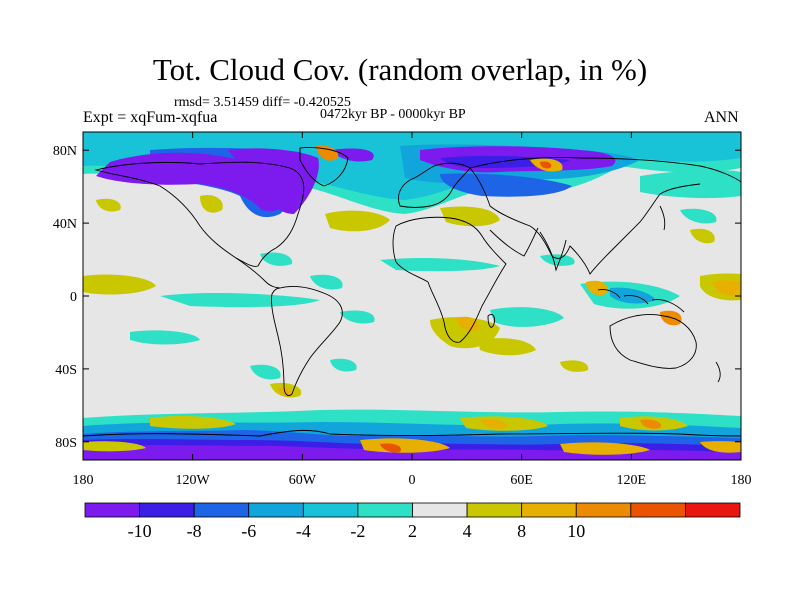 This screenshot has width=800, height=600. Describe the element at coordinates (662, 218) in the screenshot. I see `coastline-japan` at that location.